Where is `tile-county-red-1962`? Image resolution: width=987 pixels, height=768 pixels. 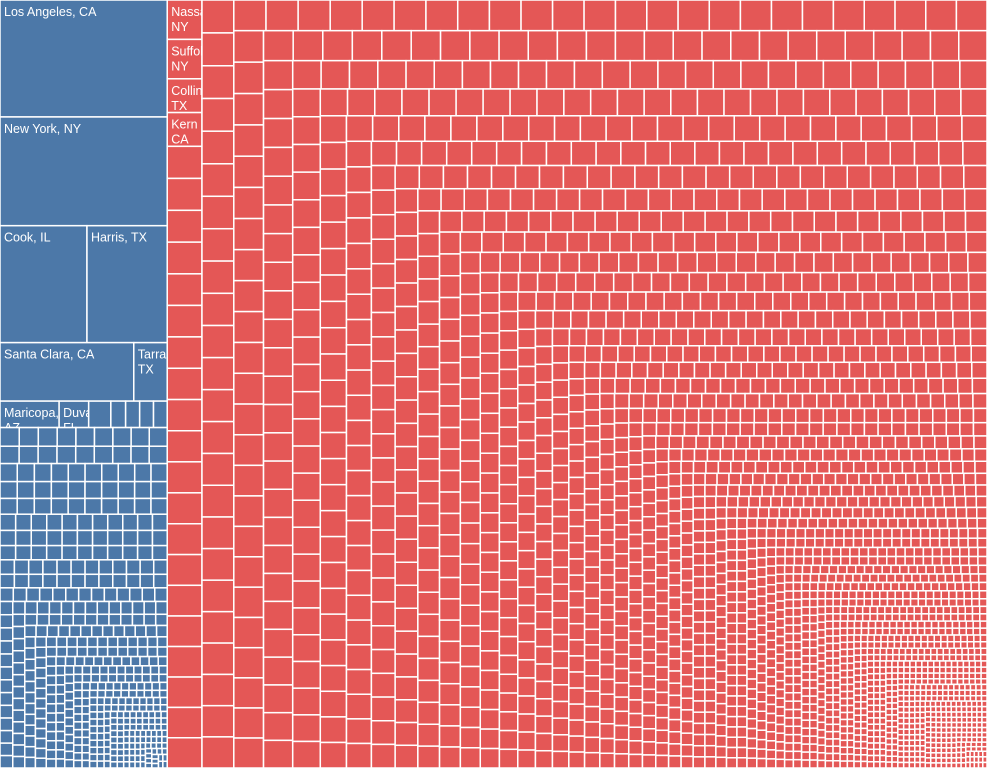 tile-county-red-1962 is located at coordinates (918, 617).